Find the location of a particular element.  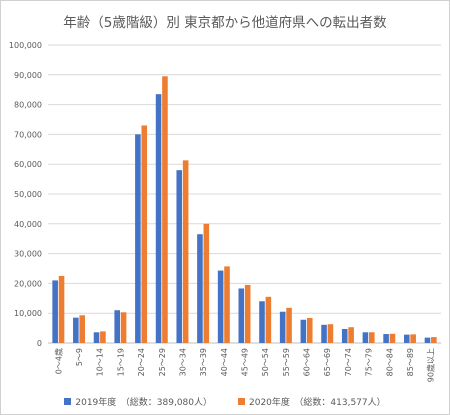

y-tick-label: 70,000 is located at coordinates (28, 134).